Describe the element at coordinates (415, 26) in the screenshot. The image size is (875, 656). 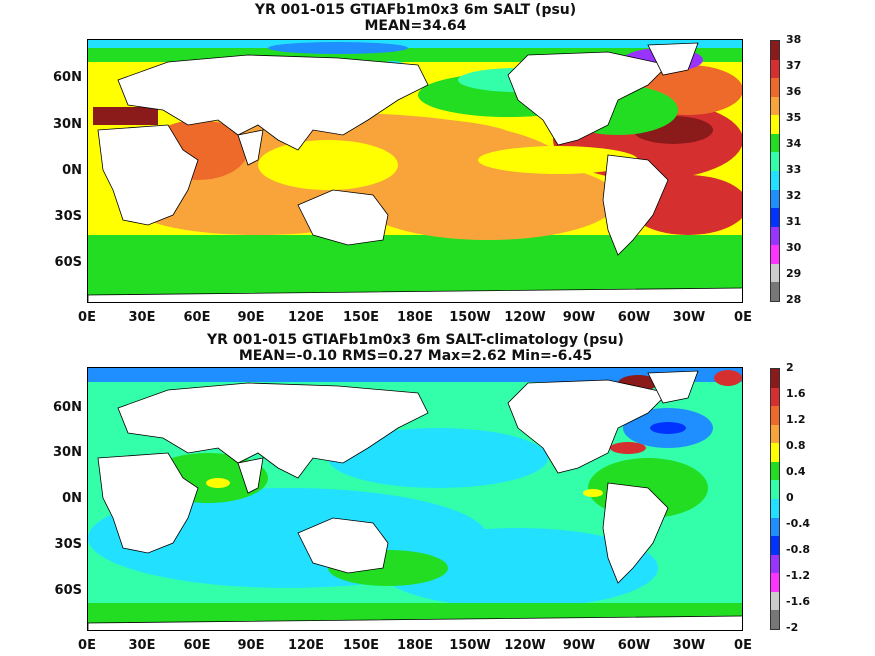
I see `panel1-title-line2: MEAN=34.64` at that location.